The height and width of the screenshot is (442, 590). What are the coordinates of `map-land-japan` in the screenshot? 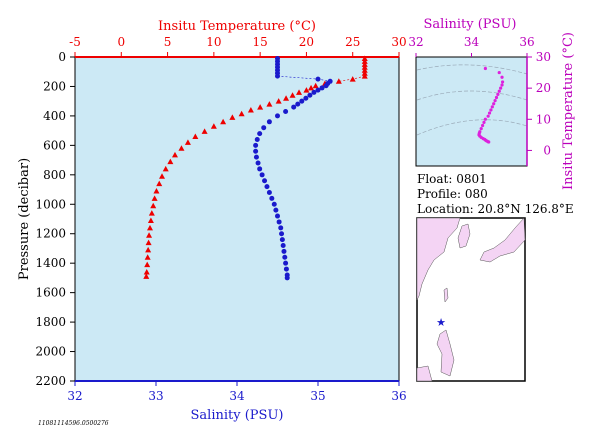 It's located at (502, 240).